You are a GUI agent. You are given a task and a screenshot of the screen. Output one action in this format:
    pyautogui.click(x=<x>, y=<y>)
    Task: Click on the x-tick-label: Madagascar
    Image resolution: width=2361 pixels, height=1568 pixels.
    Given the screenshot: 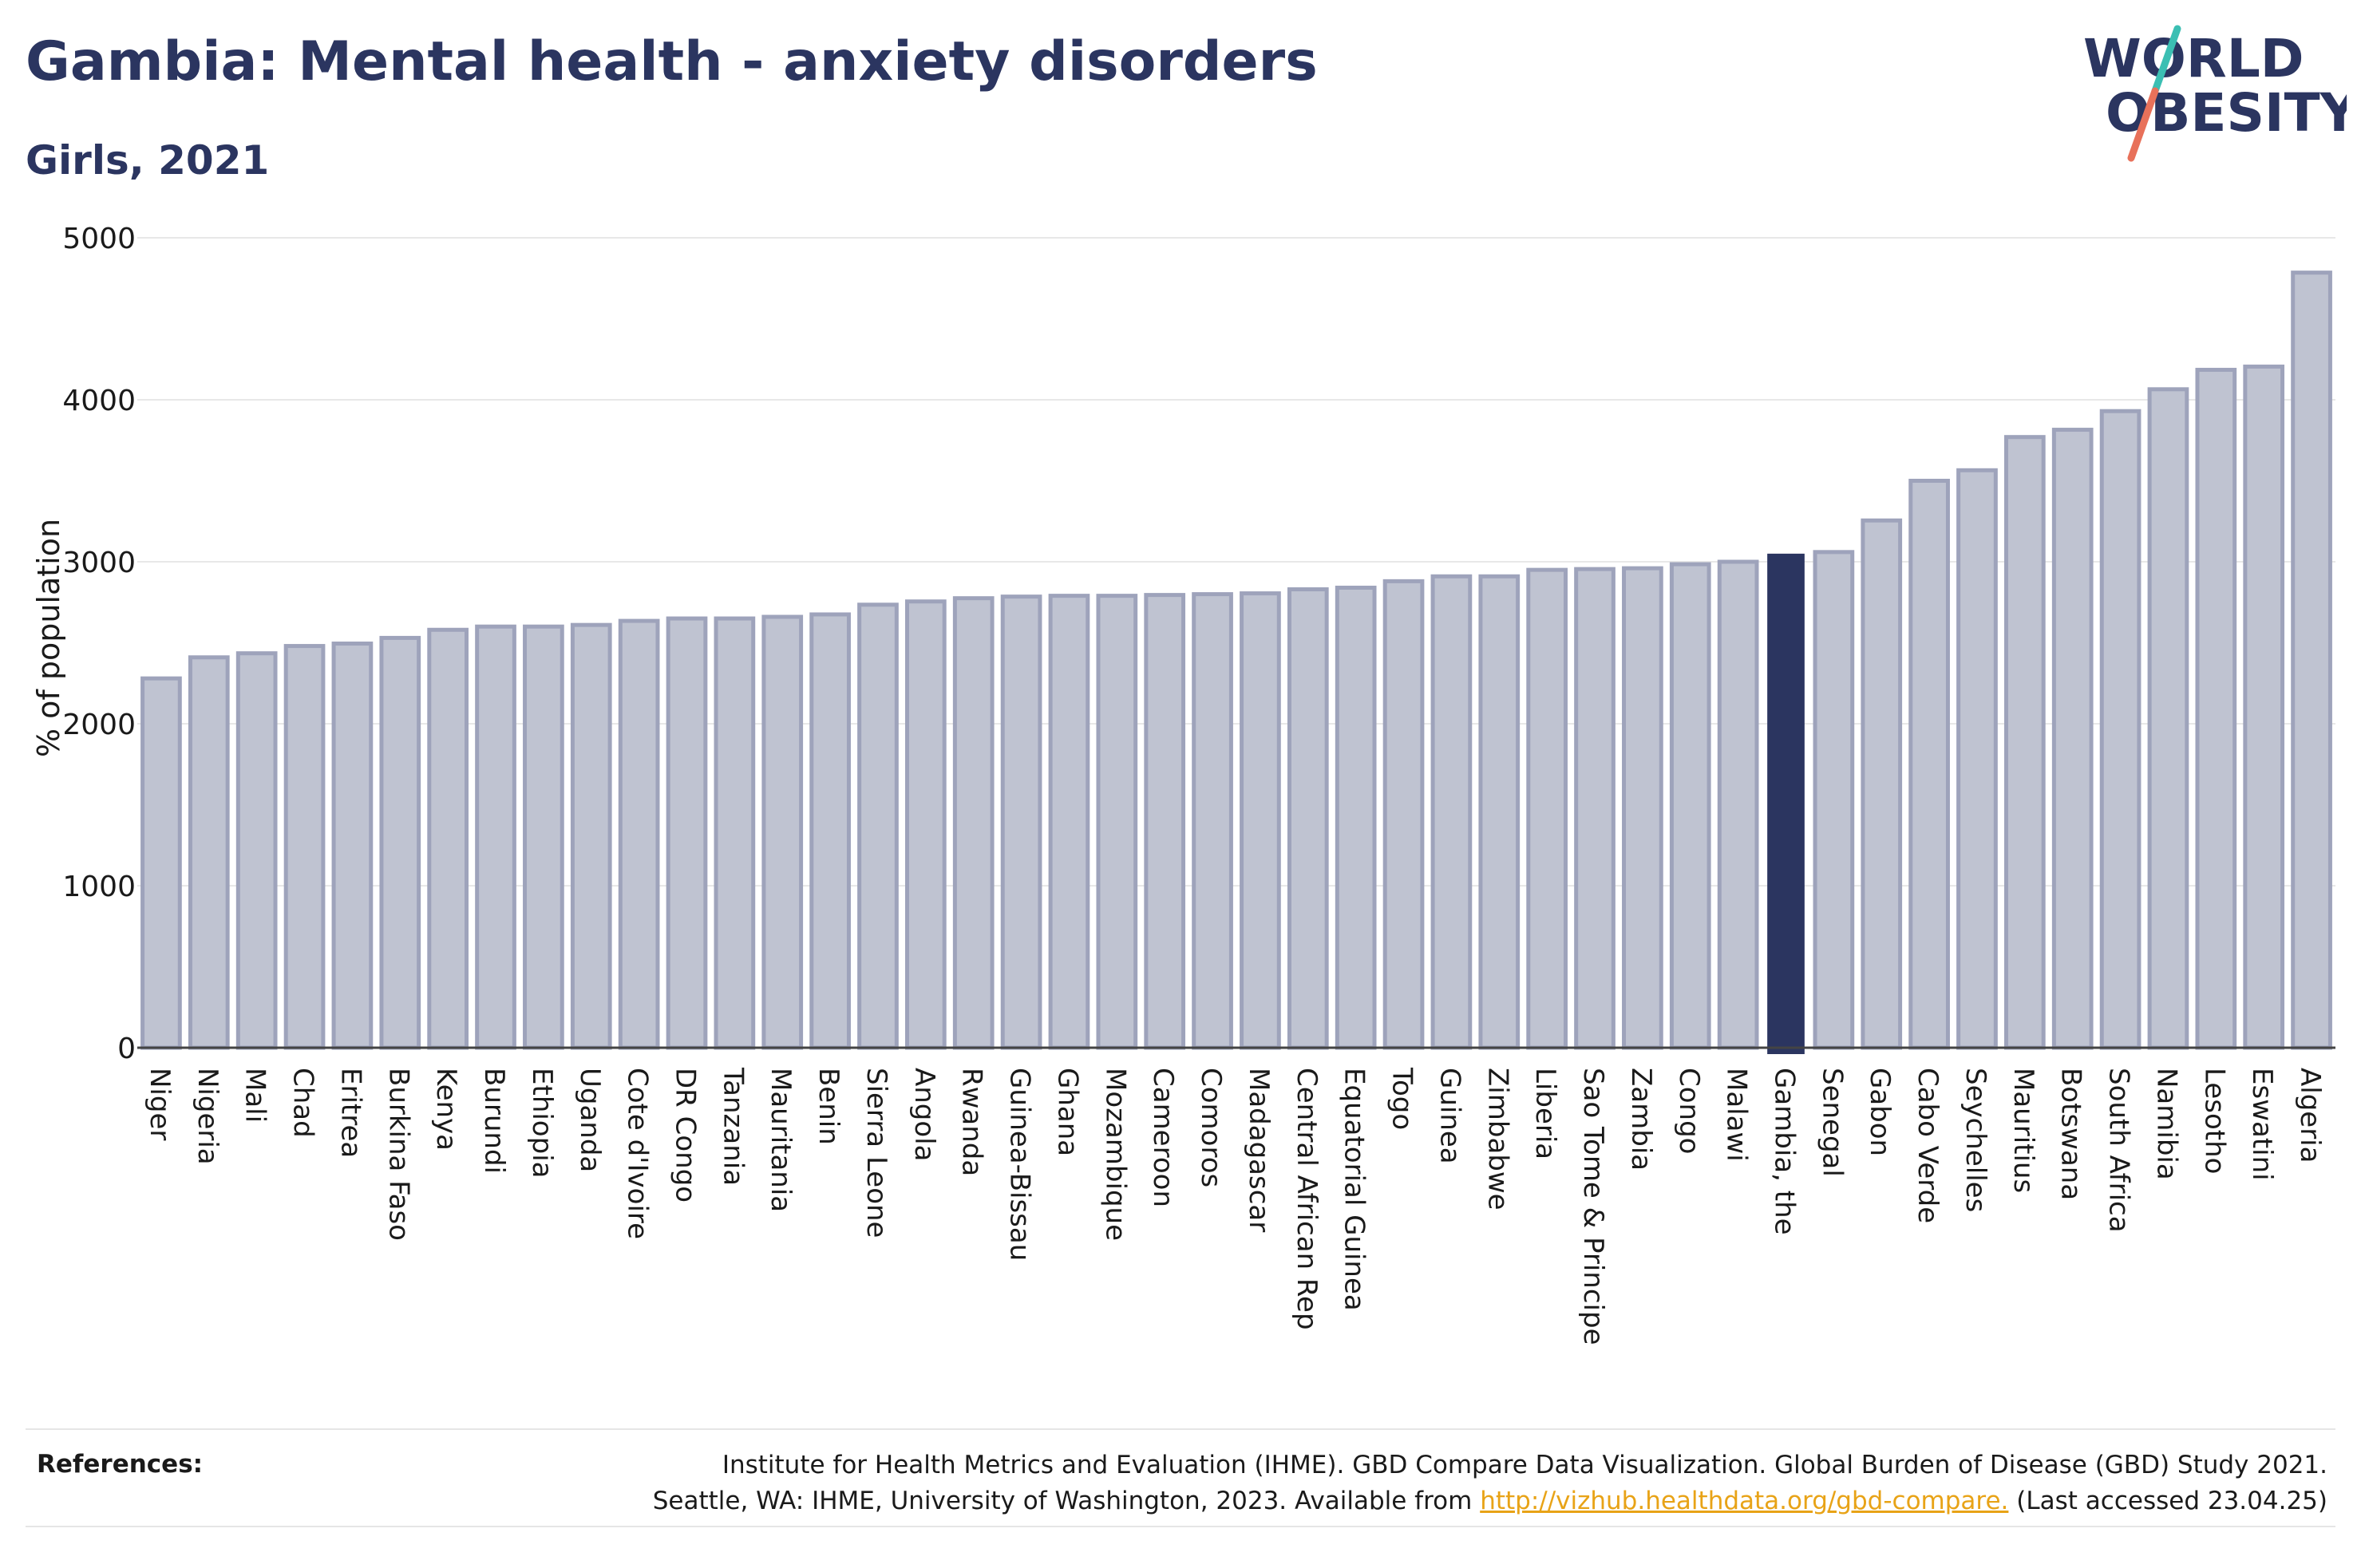 What is the action you would take?
    pyautogui.click(x=1259, y=1150)
    